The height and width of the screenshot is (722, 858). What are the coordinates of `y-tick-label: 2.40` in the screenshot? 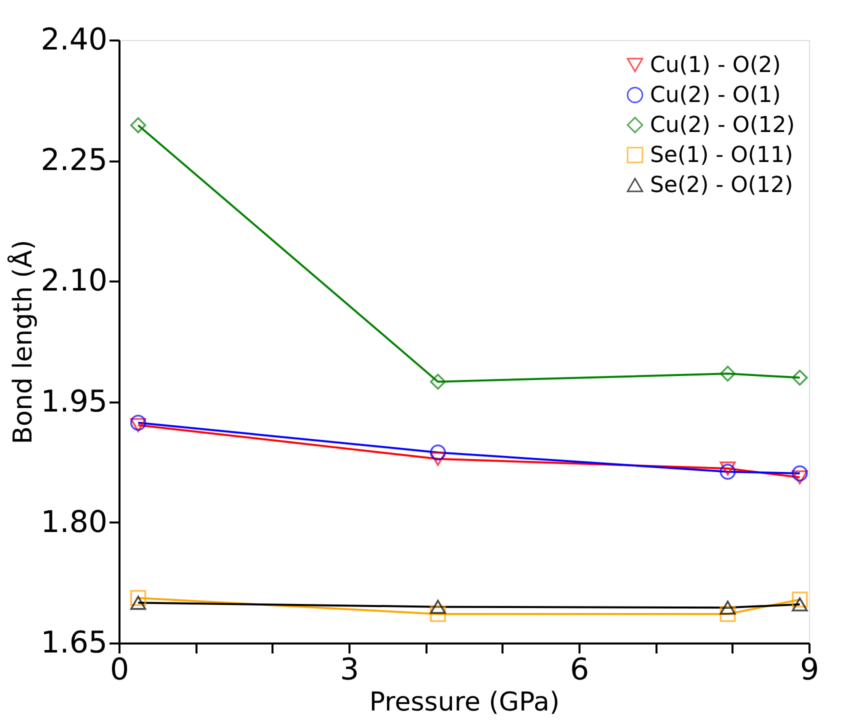 It's located at (74, 40).